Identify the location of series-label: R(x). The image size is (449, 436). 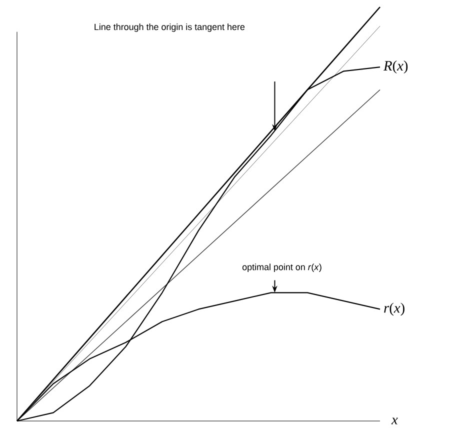
(395, 67).